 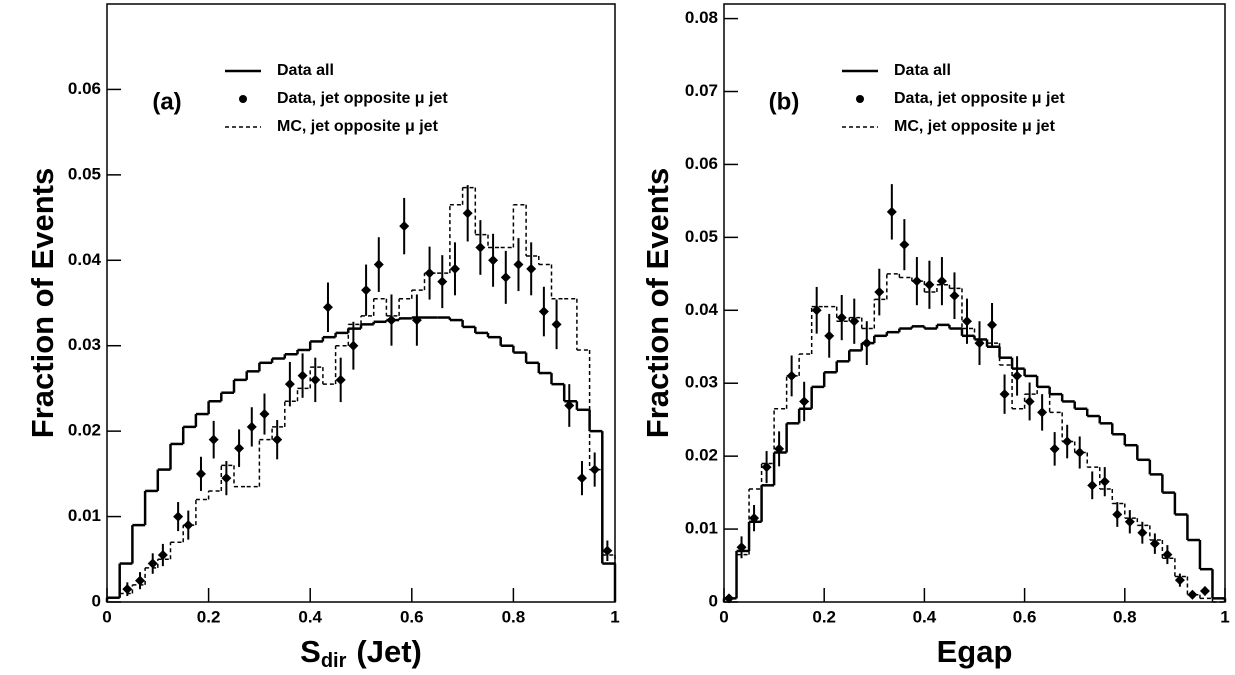 What do you see at coordinates (305, 70) in the screenshot?
I see `legend-text: Data all` at bounding box center [305, 70].